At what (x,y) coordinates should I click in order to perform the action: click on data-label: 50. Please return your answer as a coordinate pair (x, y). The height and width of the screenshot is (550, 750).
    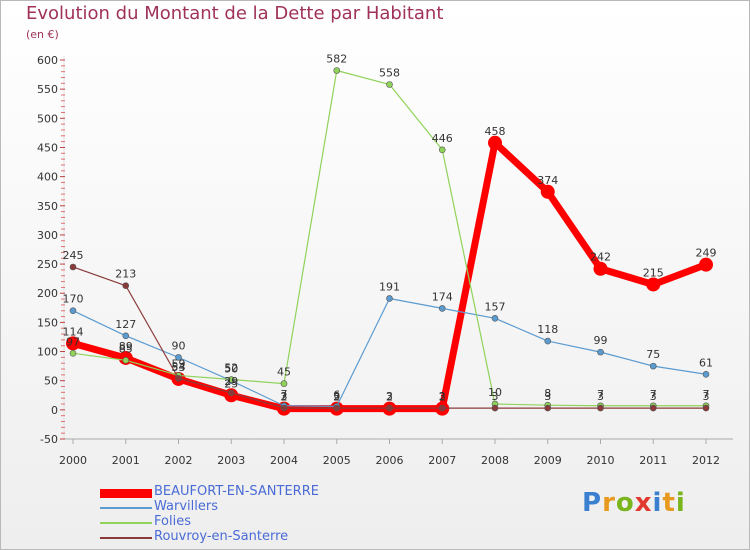
    Looking at the image, I should click on (231, 369).